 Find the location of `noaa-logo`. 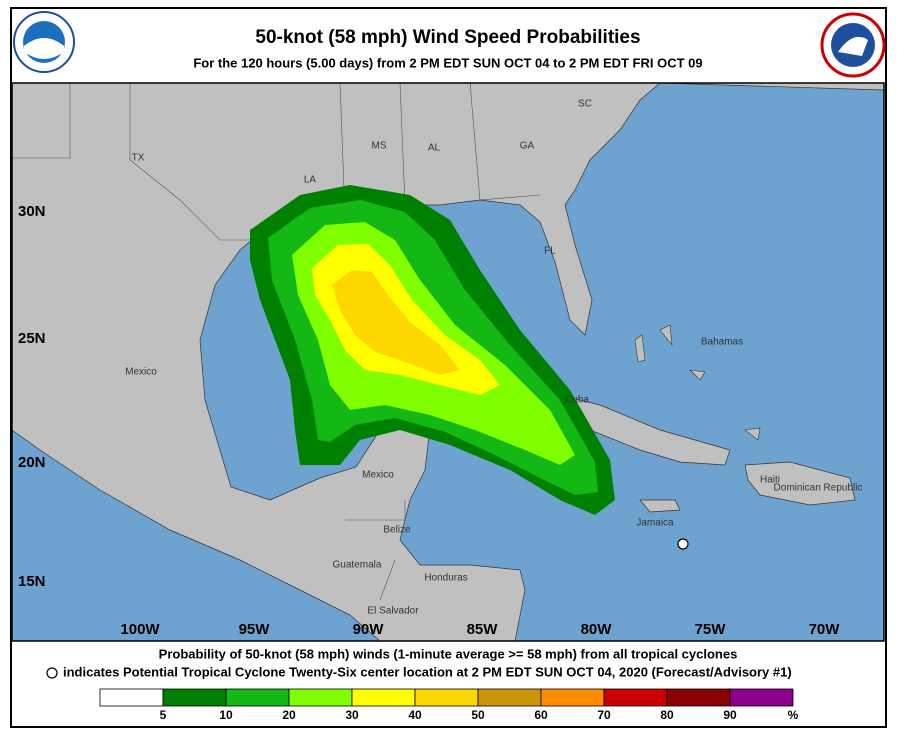

noaa-logo is located at coordinates (44, 42).